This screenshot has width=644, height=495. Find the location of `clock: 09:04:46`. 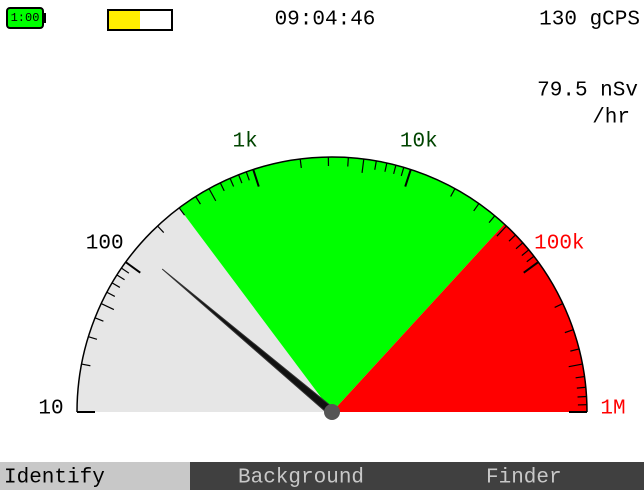

clock: 09:04:46 is located at coordinates (325, 20).